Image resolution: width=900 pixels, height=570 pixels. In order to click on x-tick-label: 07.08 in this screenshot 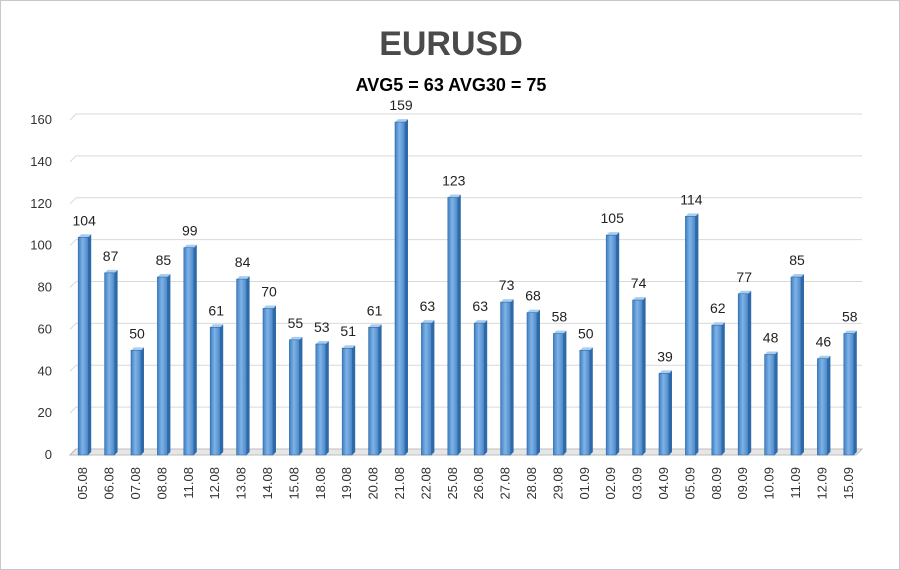, I will do `click(135, 483)`.